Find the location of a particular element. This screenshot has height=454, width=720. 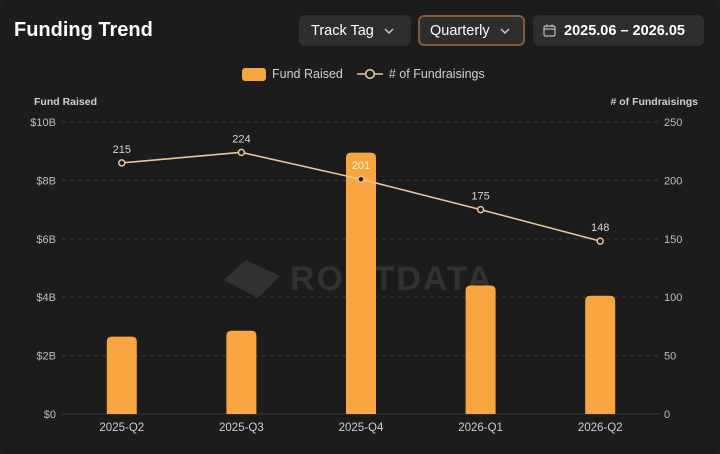

y-axis-right-title: # of Fundraisings is located at coordinates (654, 102).